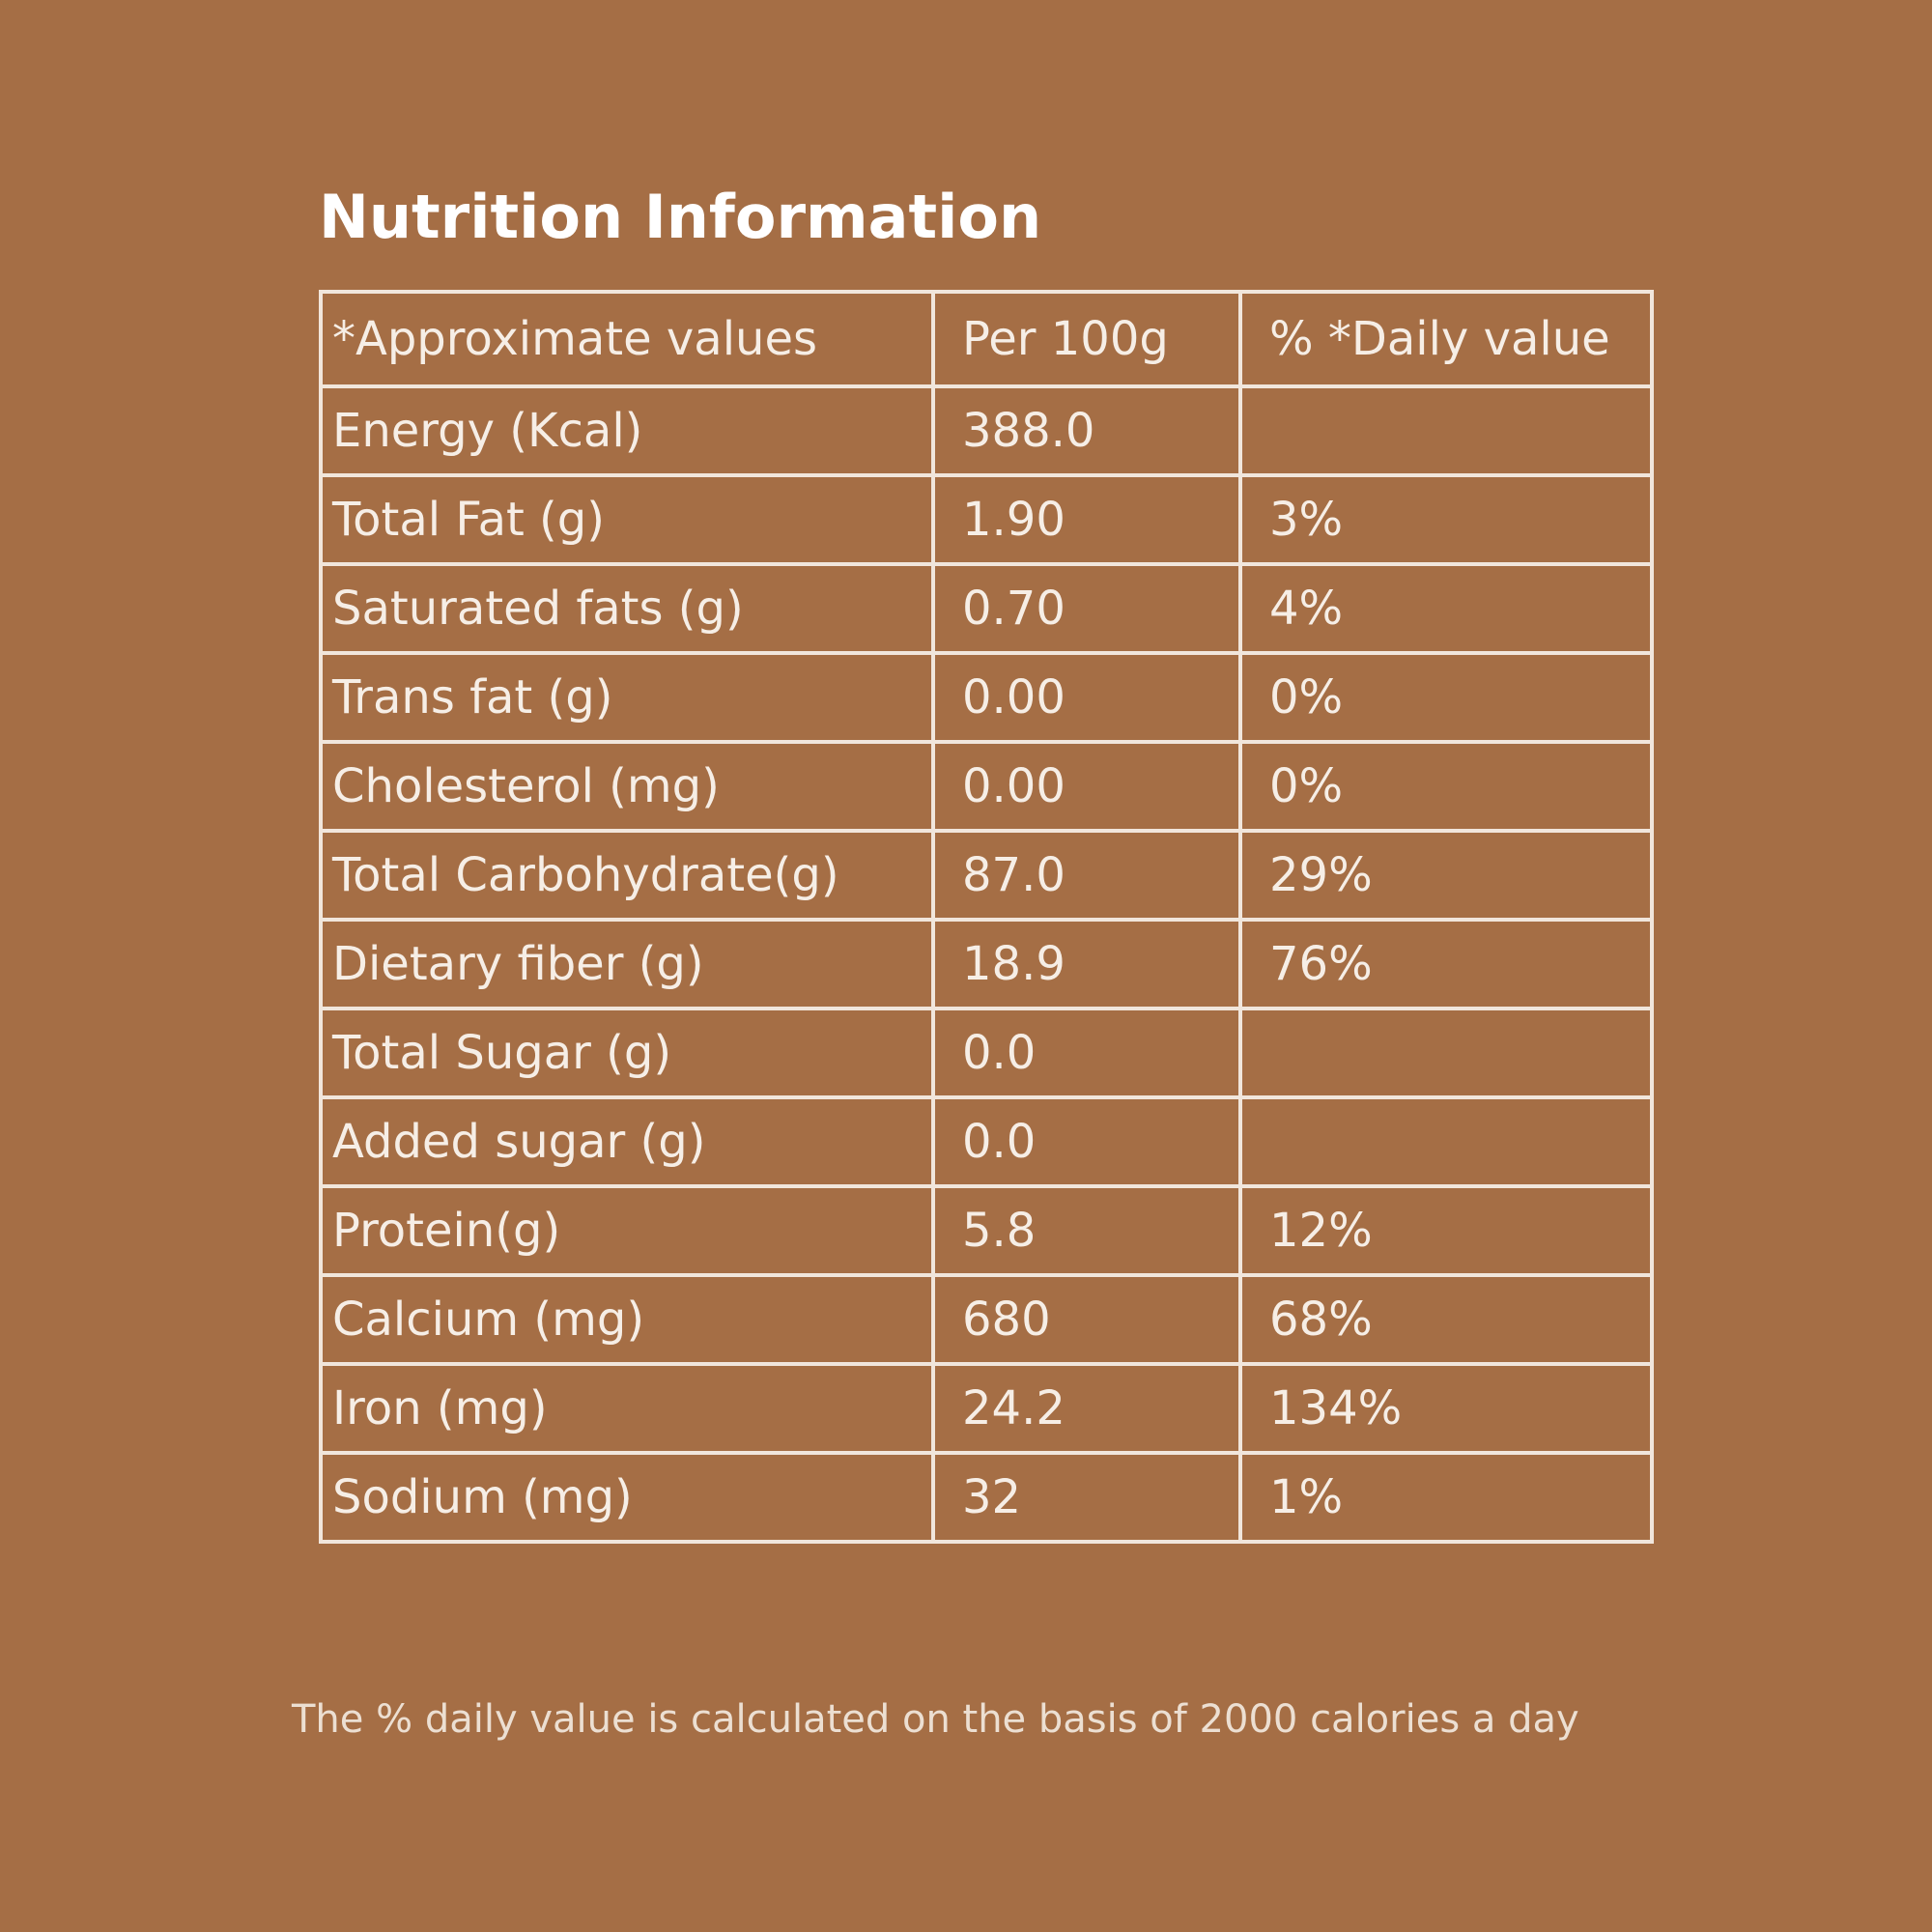  What do you see at coordinates (1446, 519) in the screenshot?
I see `daily-value-cell: 3%` at bounding box center [1446, 519].